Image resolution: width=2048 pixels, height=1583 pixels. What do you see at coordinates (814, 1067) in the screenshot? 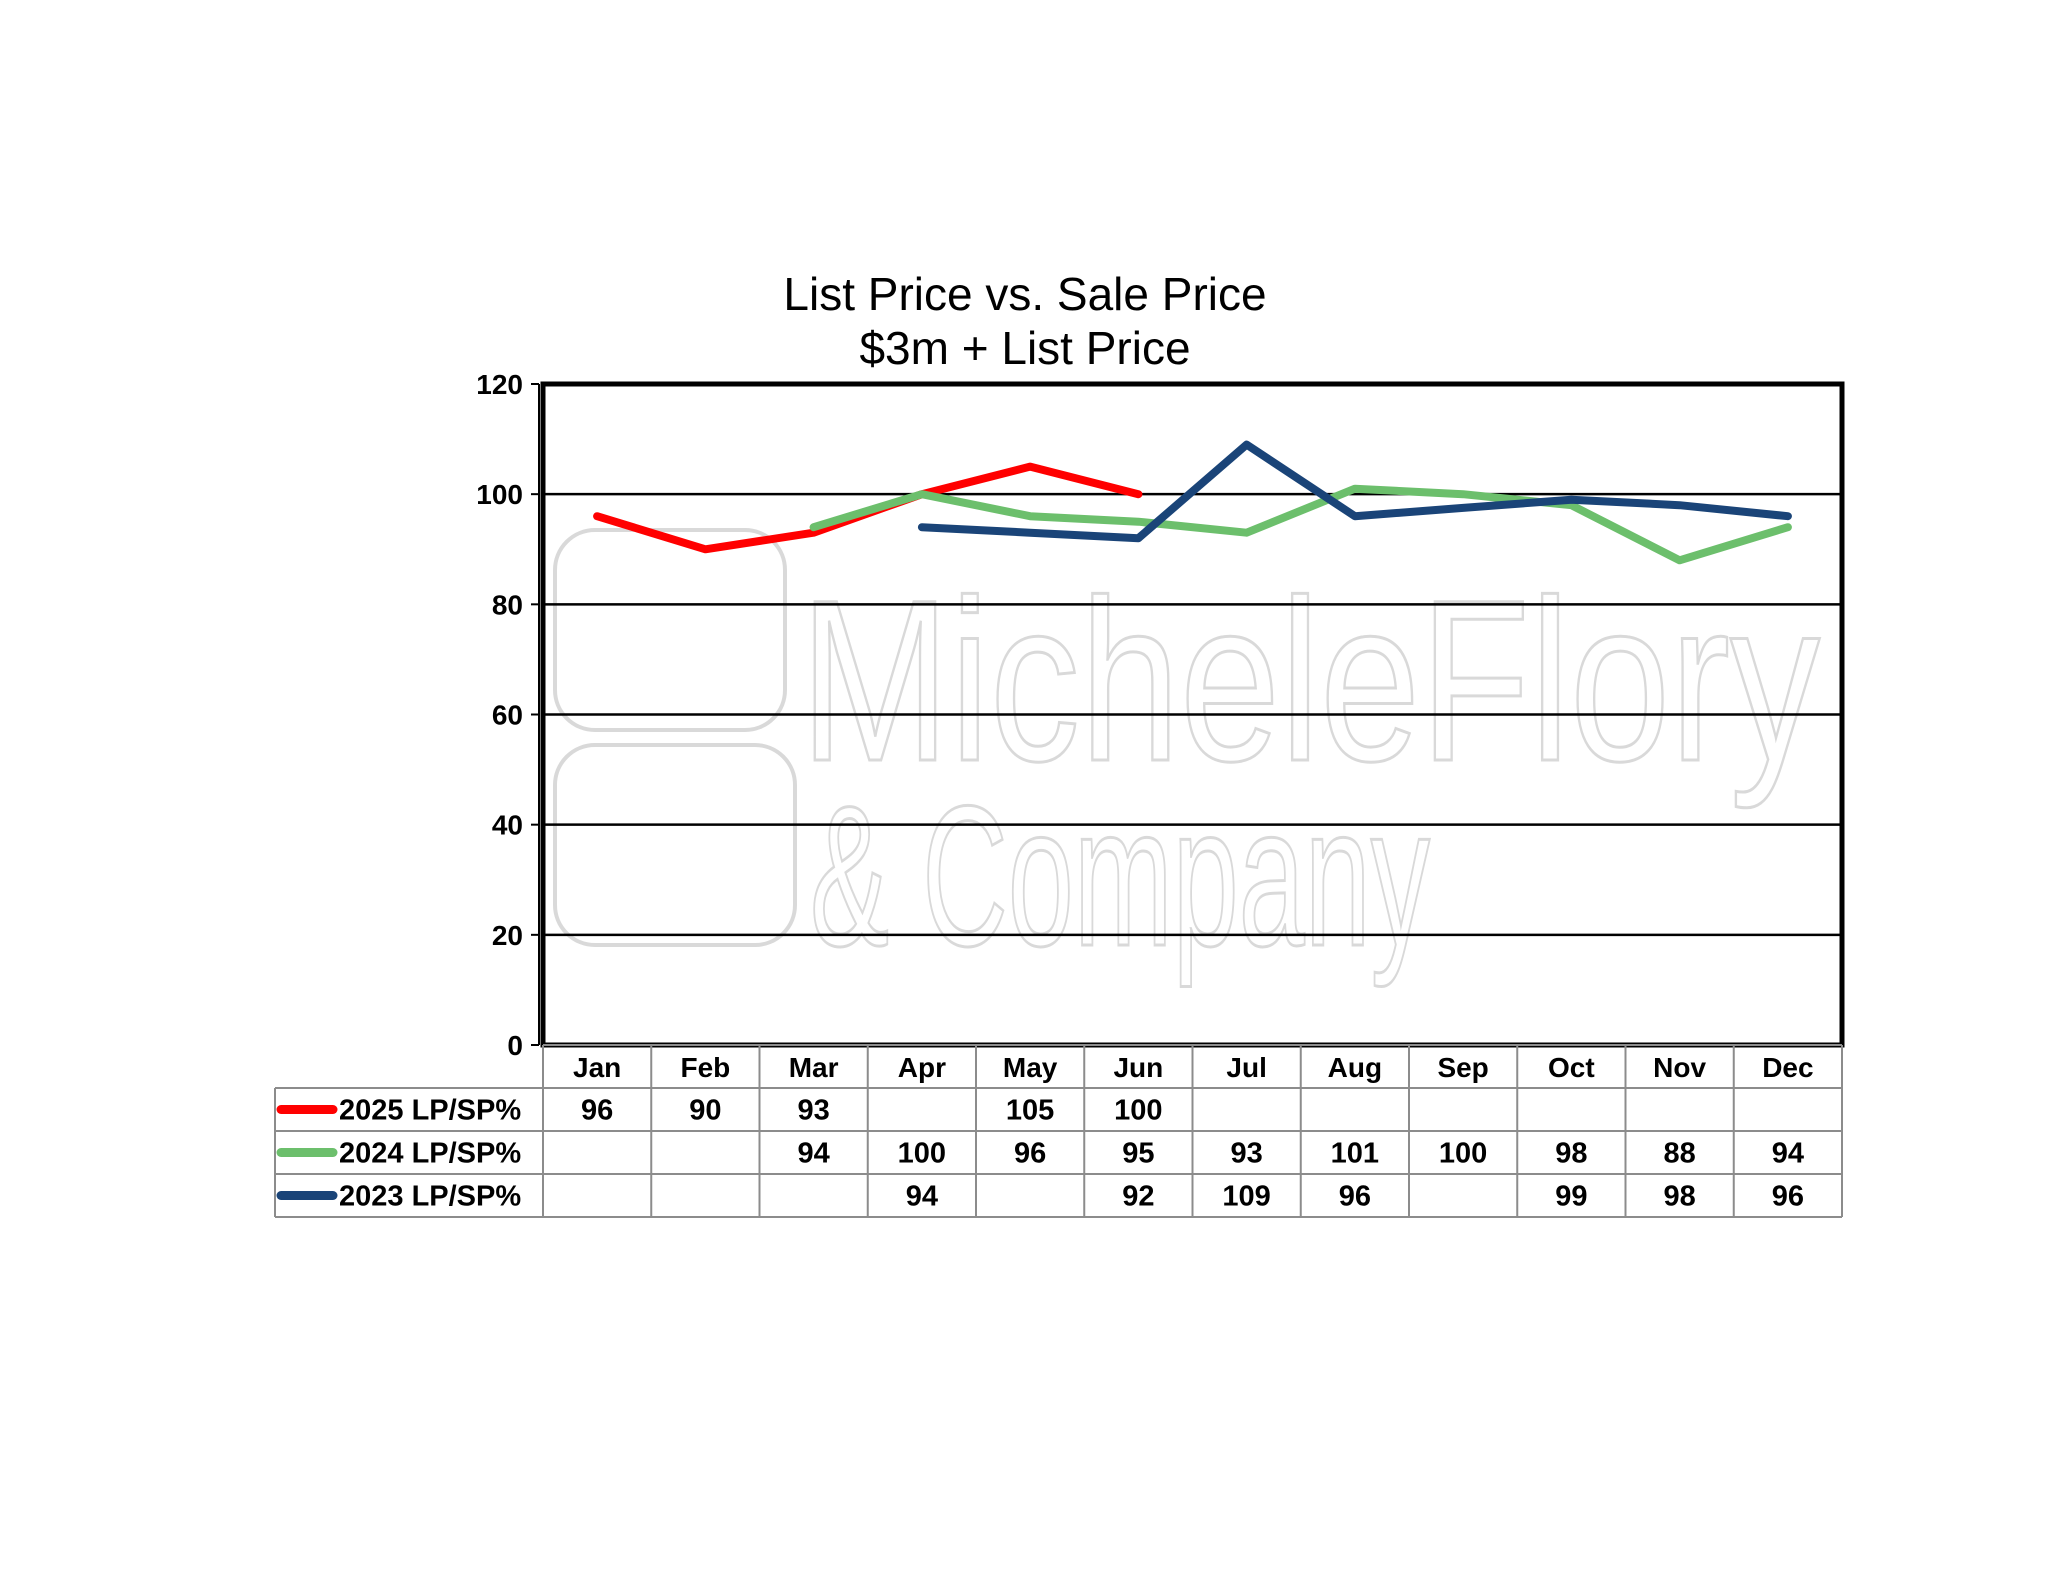
I see `x-tick-label: Mar` at bounding box center [814, 1067].